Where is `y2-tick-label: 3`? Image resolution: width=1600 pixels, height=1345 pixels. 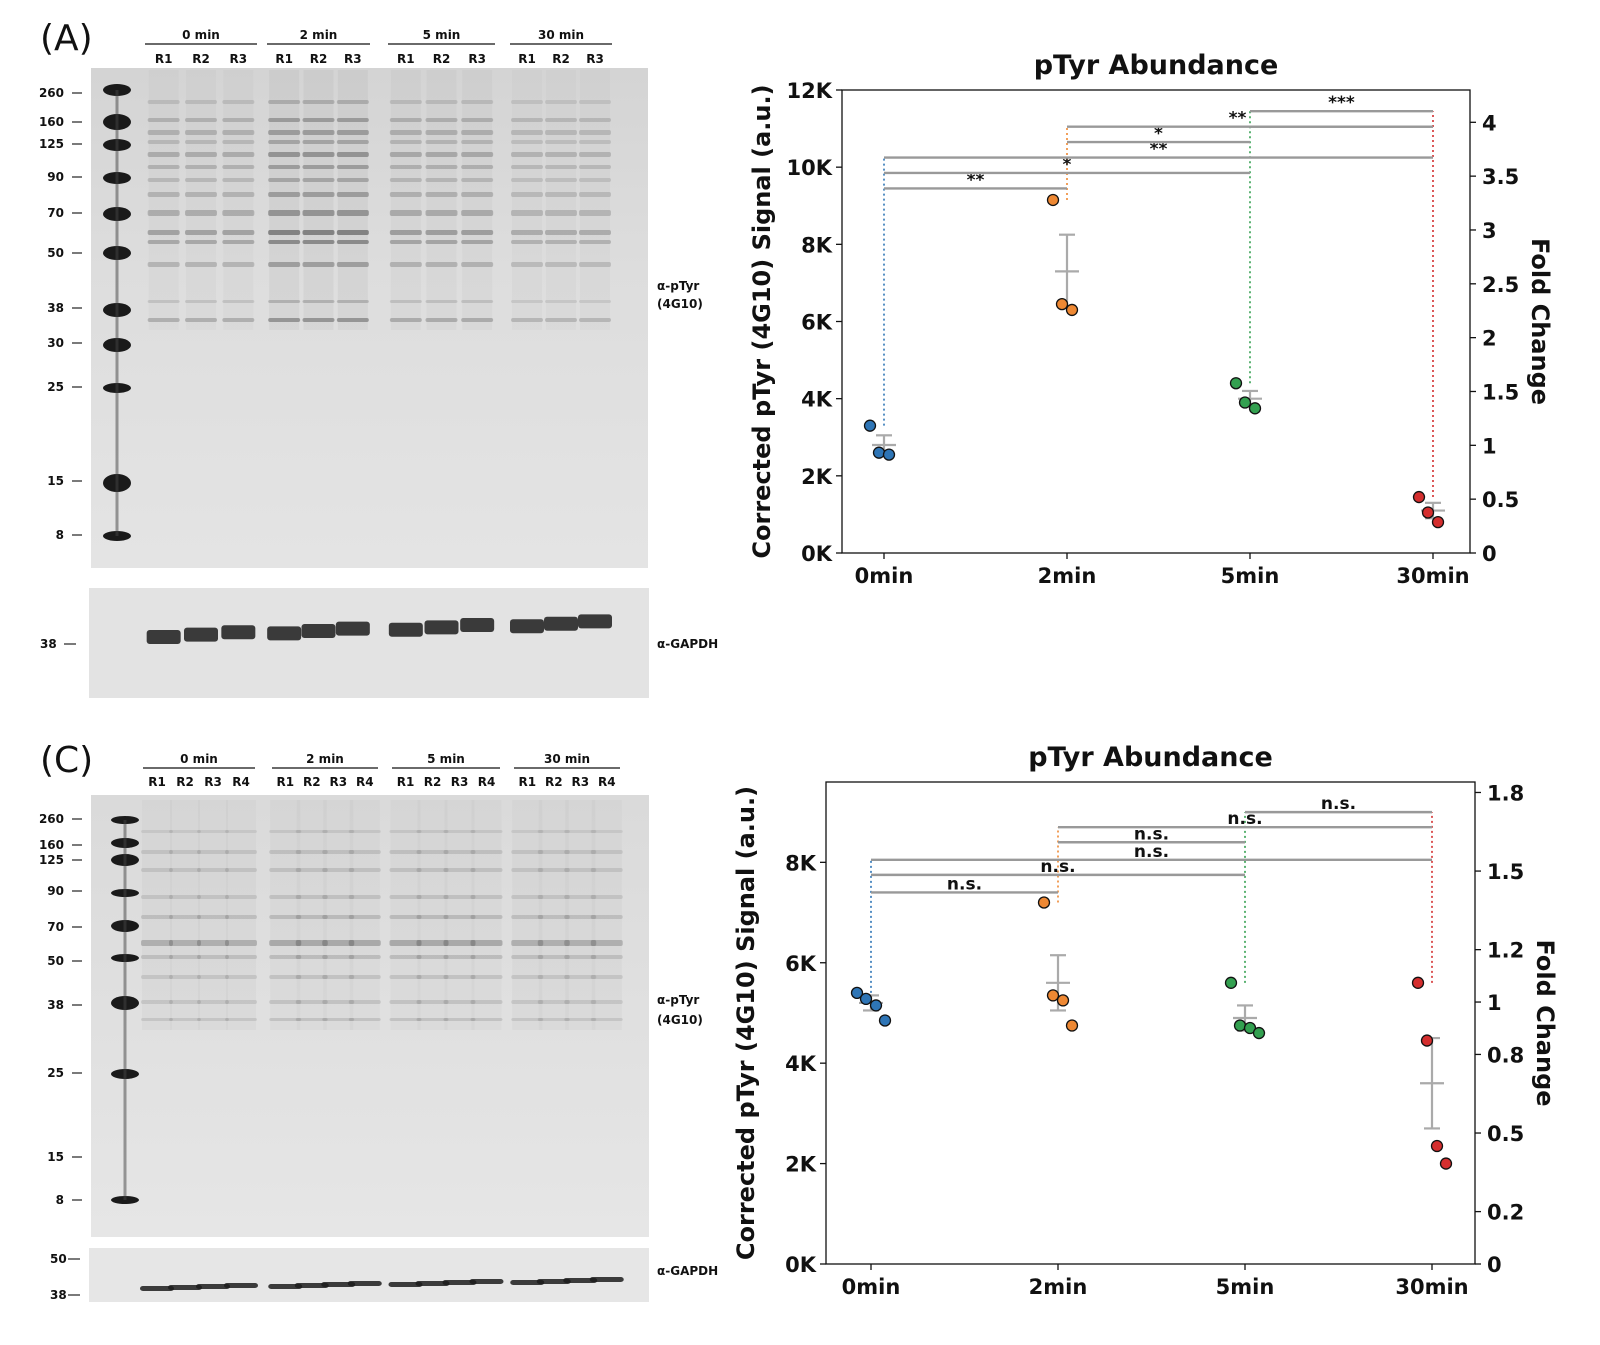 y2-tick-label: 3 is located at coordinates (1489, 231).